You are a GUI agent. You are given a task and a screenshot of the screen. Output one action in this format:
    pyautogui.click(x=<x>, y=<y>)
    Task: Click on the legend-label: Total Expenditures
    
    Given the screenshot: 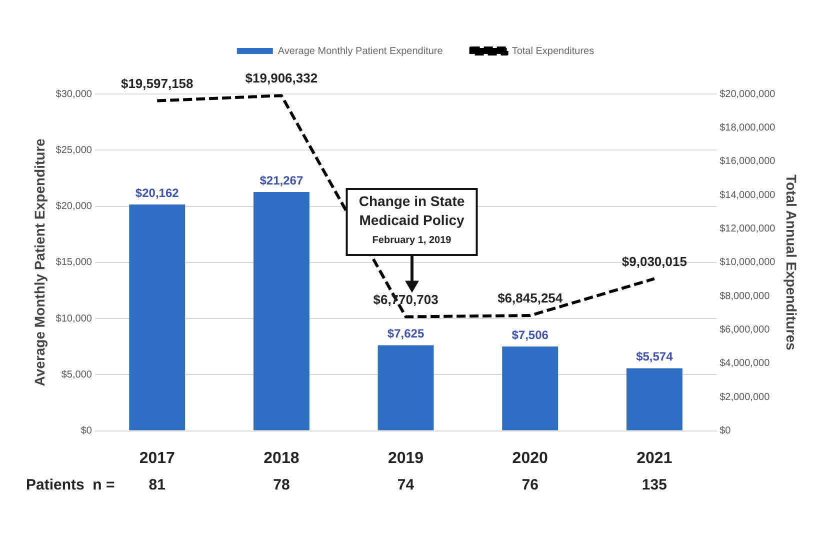 What is the action you would take?
    pyautogui.click(x=553, y=51)
    